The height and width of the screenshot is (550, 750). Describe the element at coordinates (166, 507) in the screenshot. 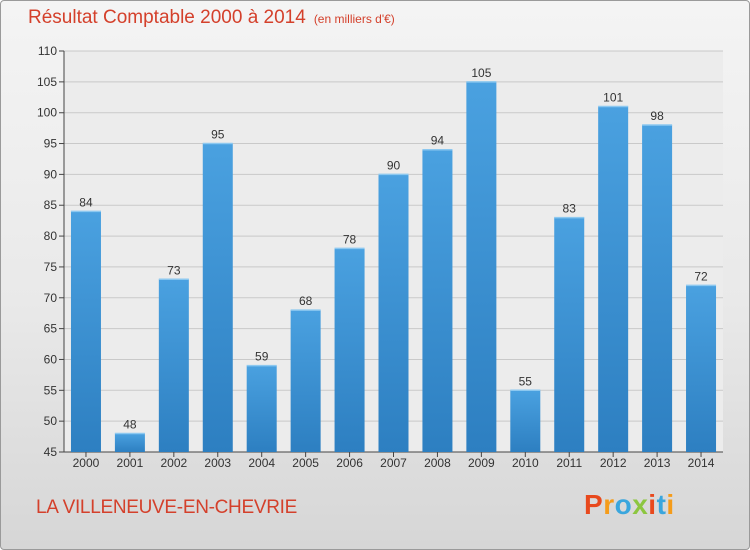

I see `commune-name: LA VILLENEUVE-EN-CHEVRIE` at that location.